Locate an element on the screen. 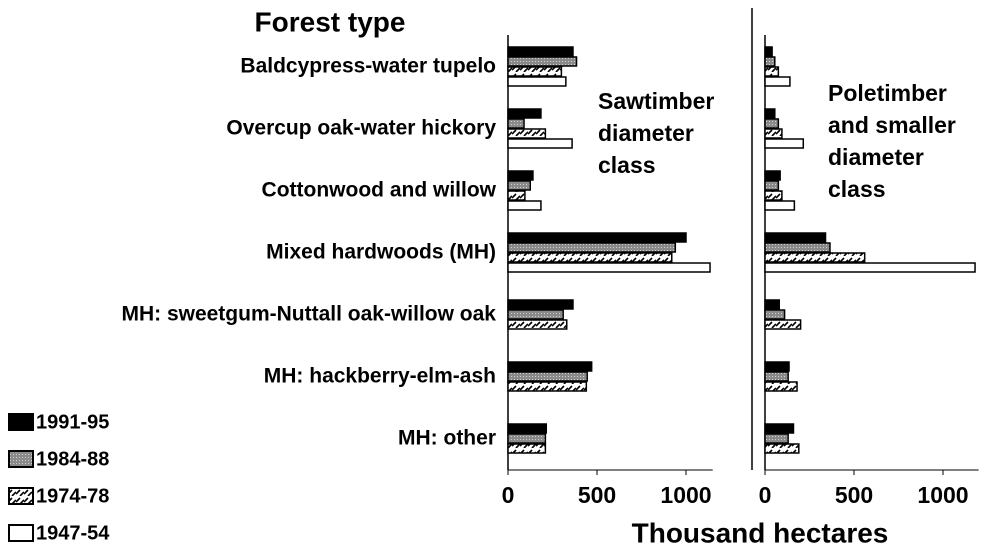  category-label: MH: hackberry-elm-ash is located at coordinates (380, 376).